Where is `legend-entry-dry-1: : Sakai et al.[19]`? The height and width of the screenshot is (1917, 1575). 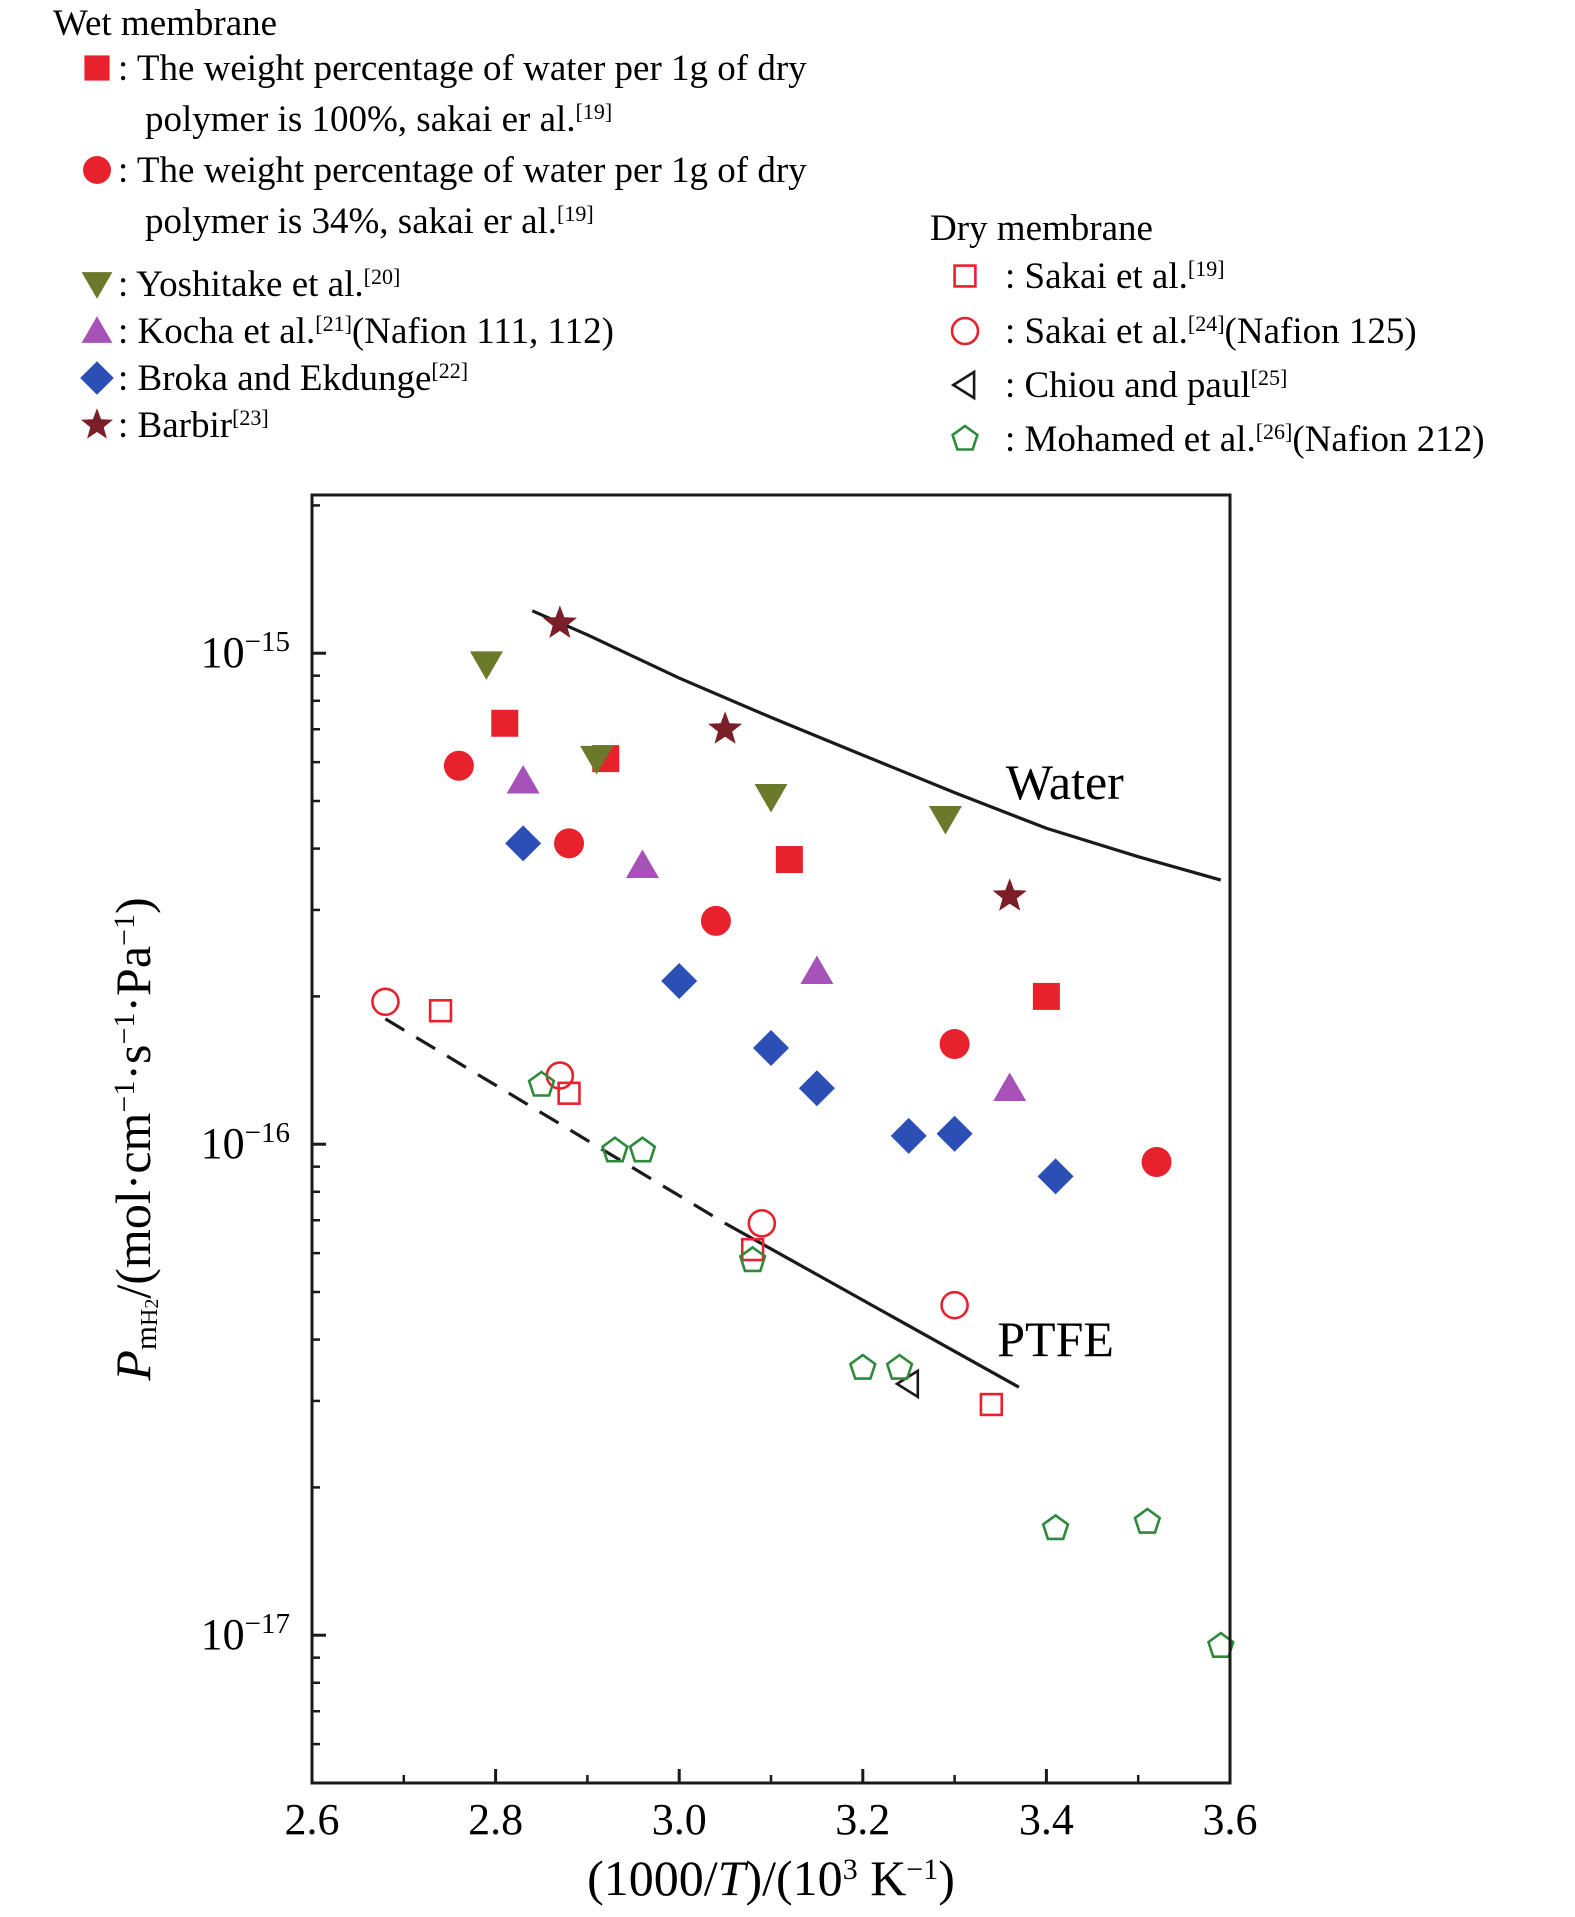
legend-entry-dry-1: : Sakai et al.[19] is located at coordinates (1089, 277).